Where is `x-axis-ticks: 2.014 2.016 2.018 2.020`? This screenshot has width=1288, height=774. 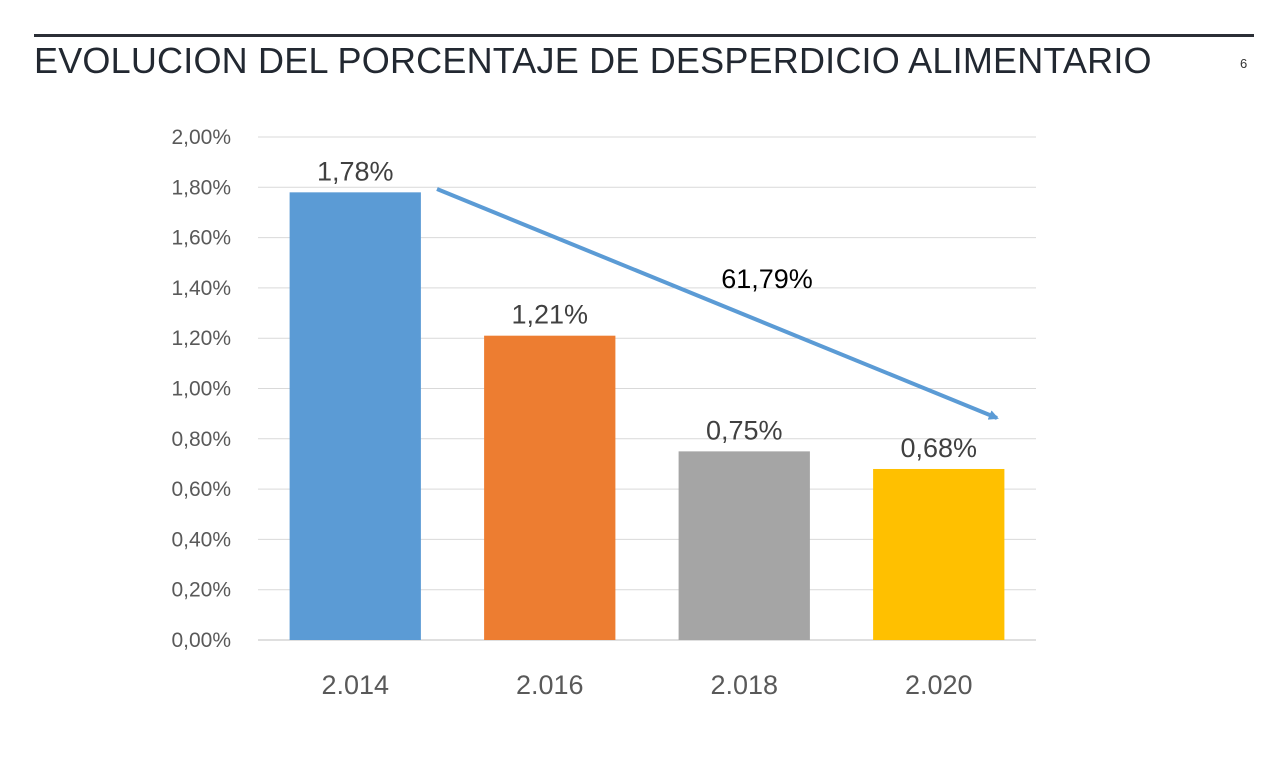
x-axis-ticks: 2.014 2.016 2.018 2.020 is located at coordinates (646, 685).